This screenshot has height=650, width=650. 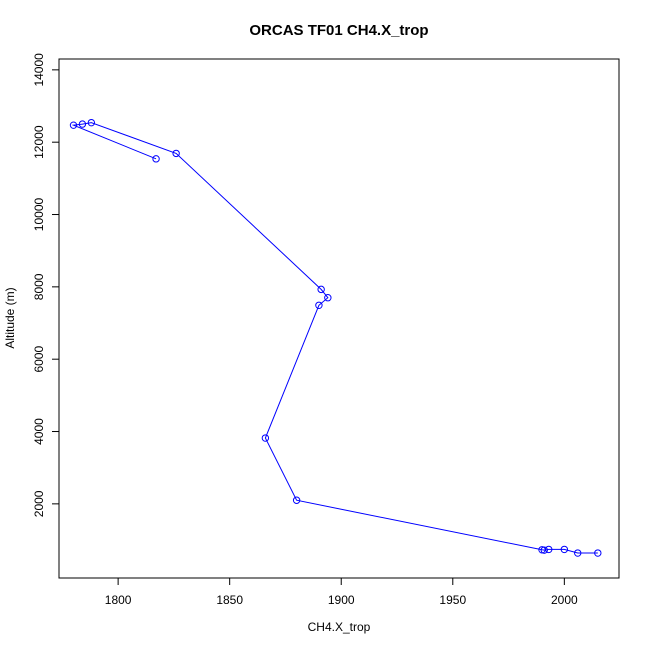 I want to click on y-axis: 2000 4000 6000 8000 10000 12000 14000, so click(x=46, y=285).